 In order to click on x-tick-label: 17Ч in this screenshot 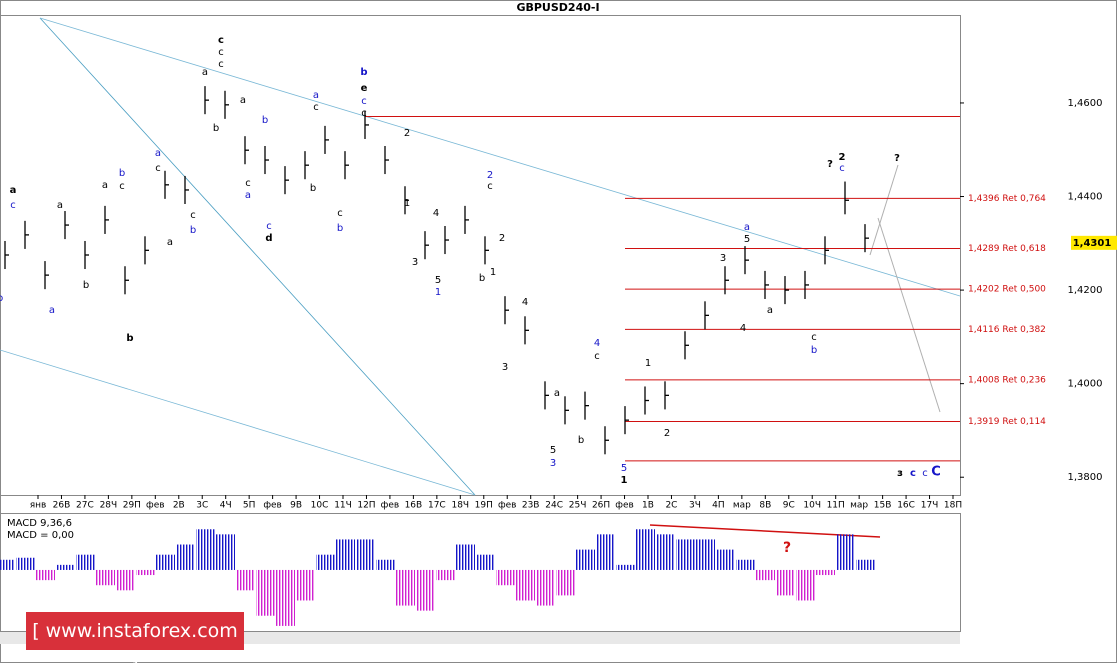, I will do `click(930, 506)`.